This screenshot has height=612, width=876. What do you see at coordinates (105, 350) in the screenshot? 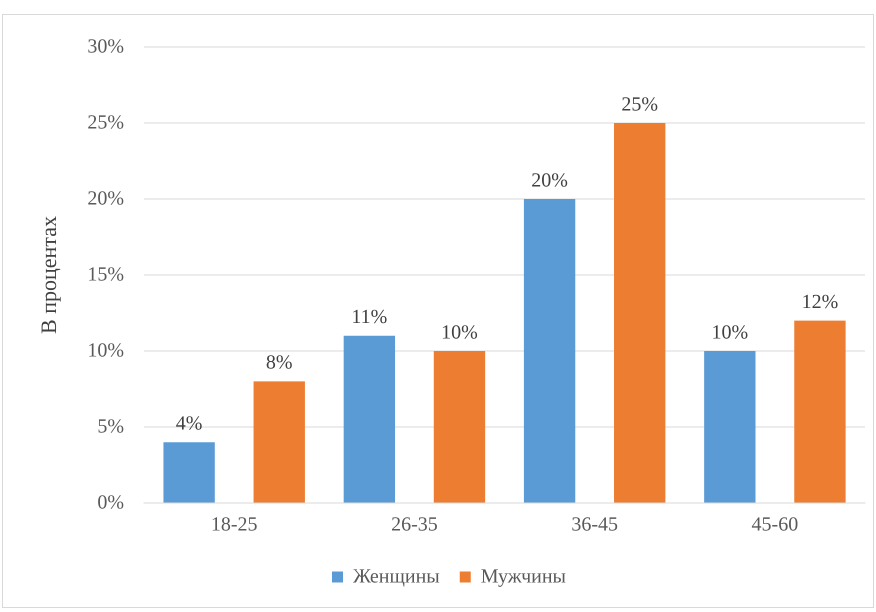
I see `y-tick-label: 10%` at bounding box center [105, 350].